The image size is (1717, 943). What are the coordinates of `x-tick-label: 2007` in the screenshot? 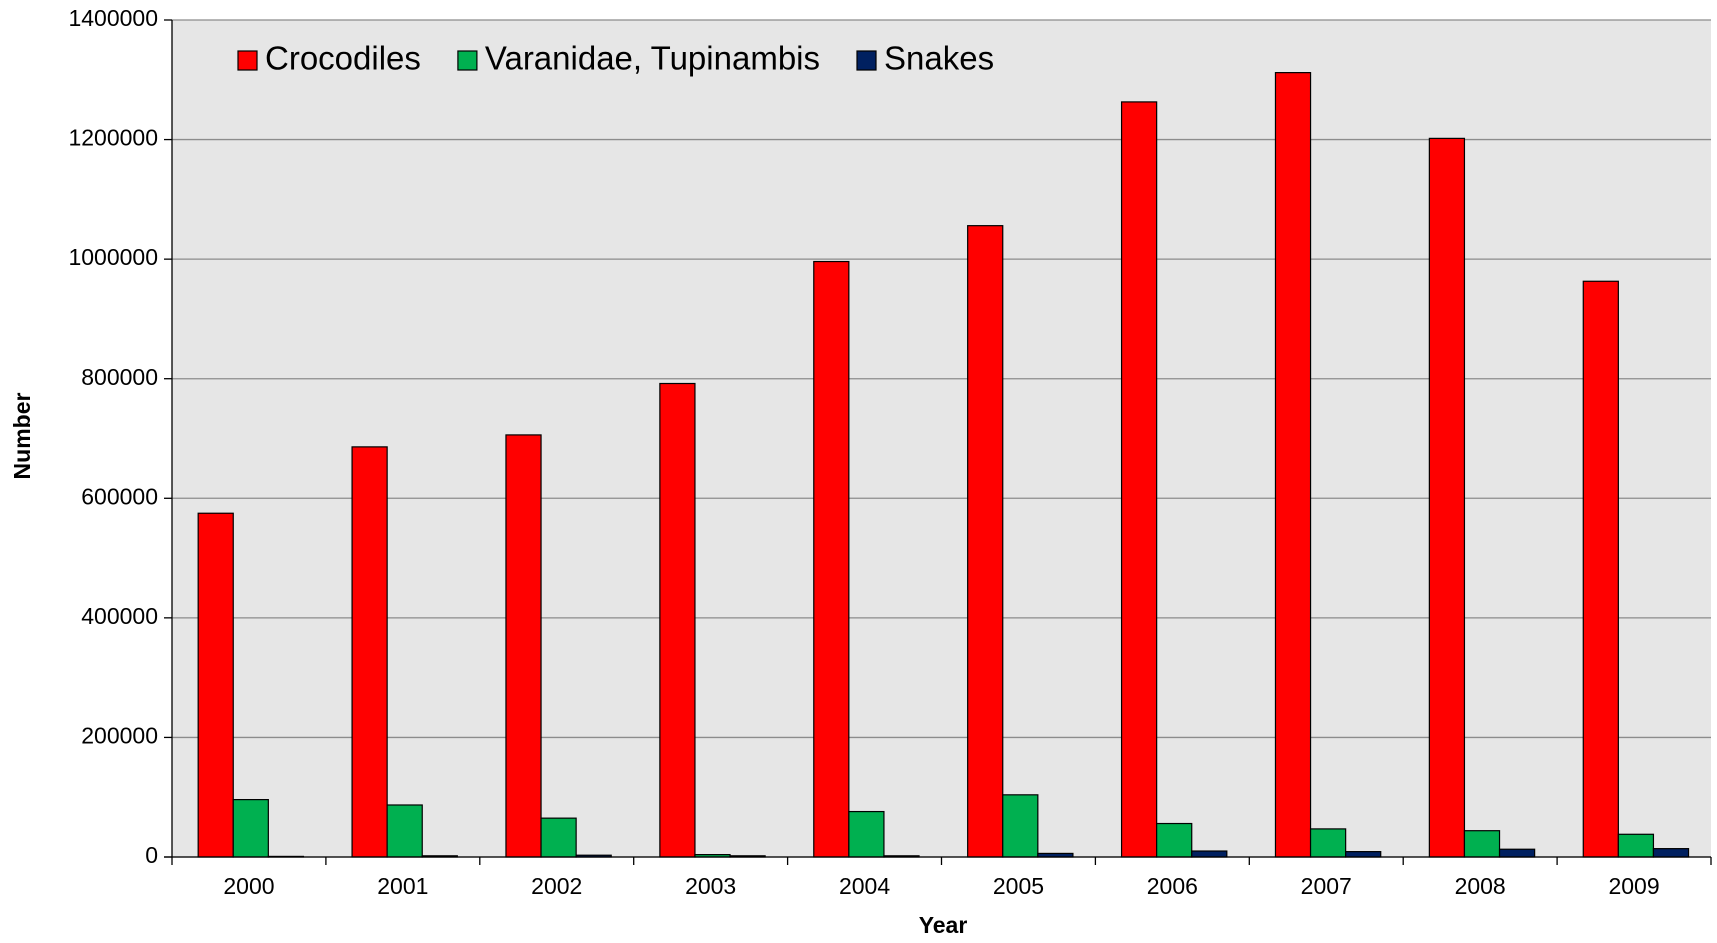 It's located at (1326, 886).